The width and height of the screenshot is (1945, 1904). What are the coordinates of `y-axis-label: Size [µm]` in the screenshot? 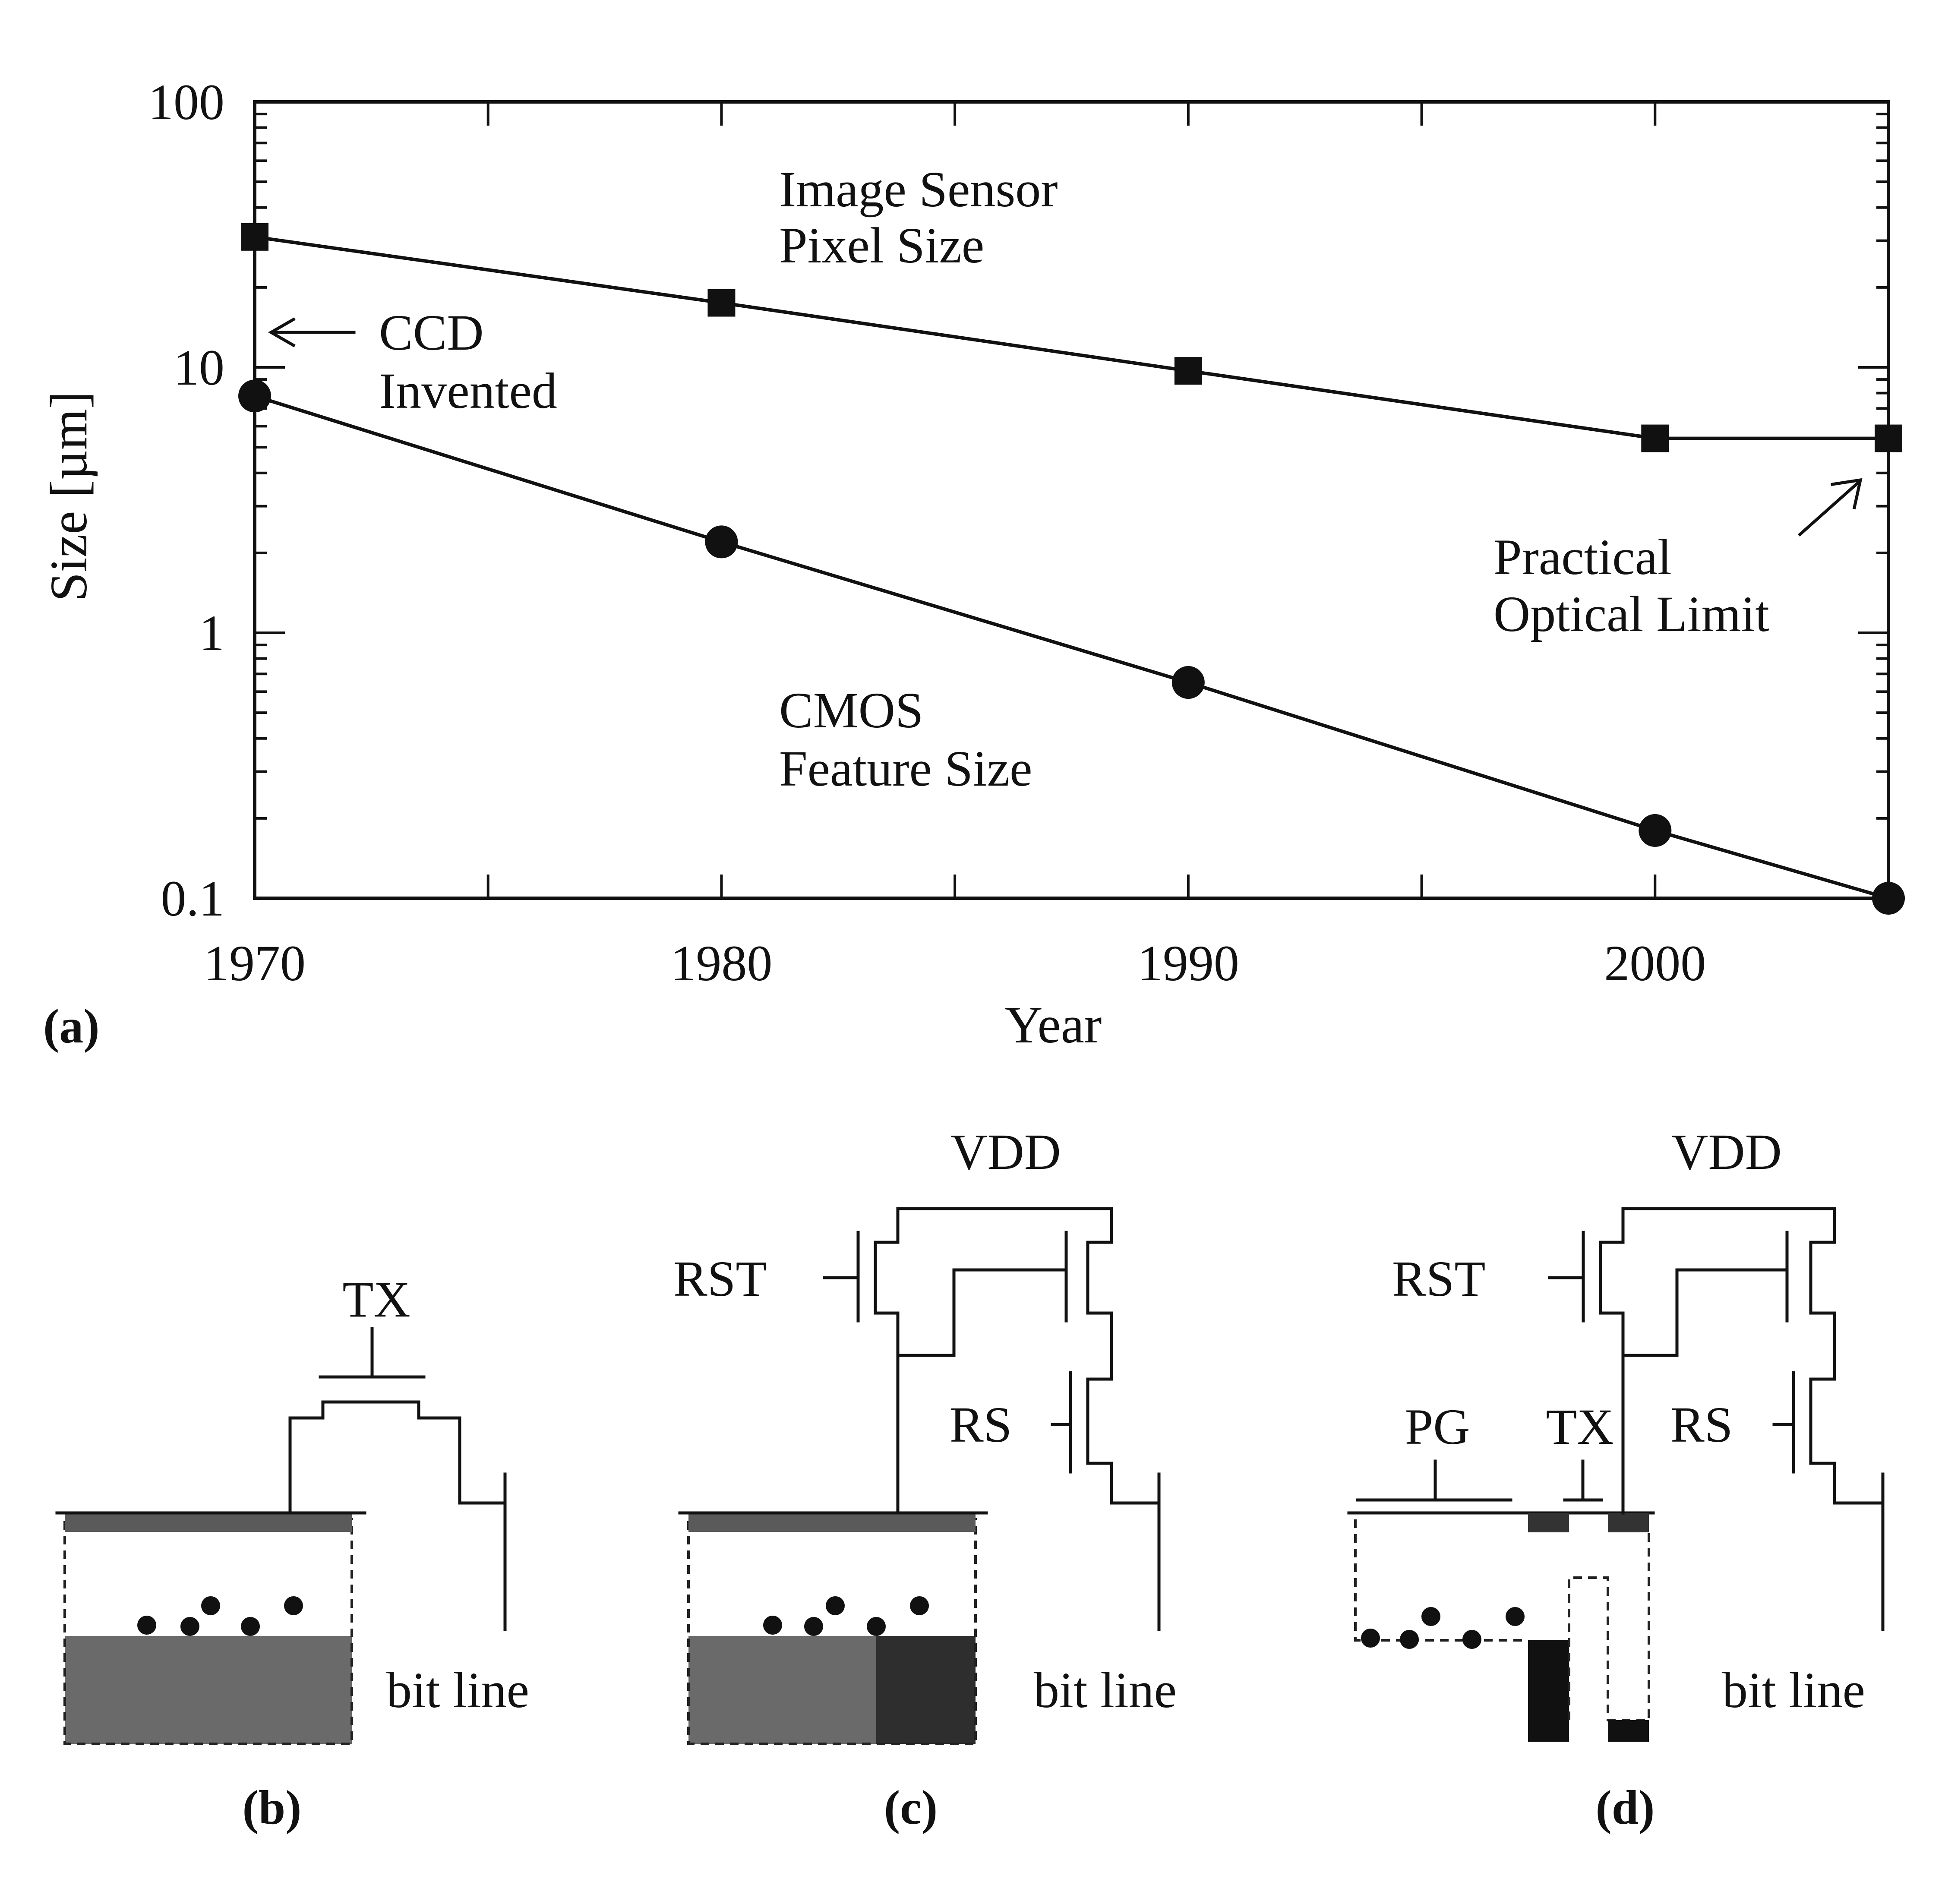 It's located at (69, 497).